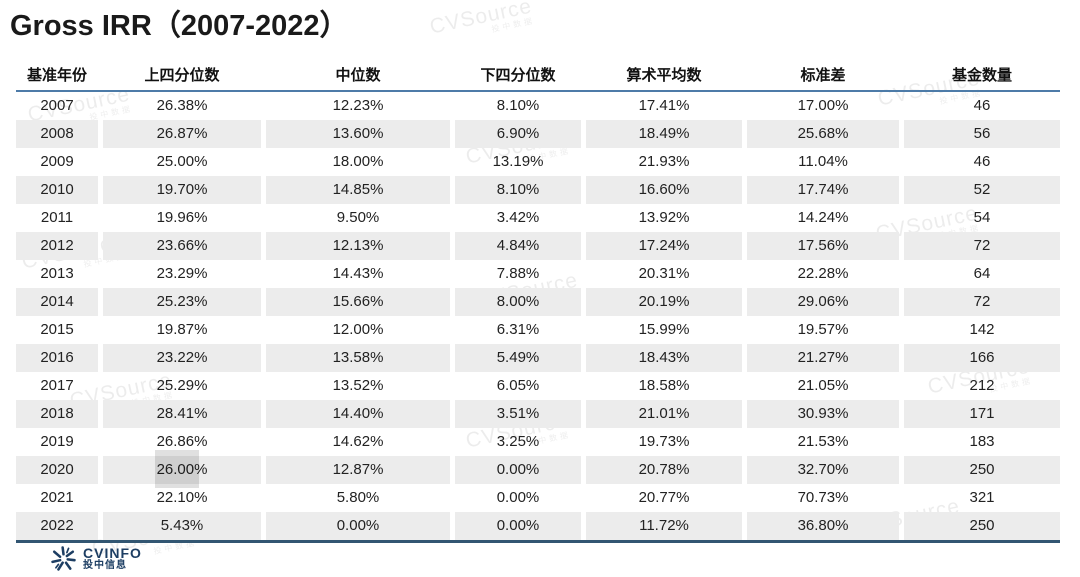  I want to click on table-row: 2014 25.23% 15.66% 8.00% 20.19% 29.06% 72, so click(538, 302).